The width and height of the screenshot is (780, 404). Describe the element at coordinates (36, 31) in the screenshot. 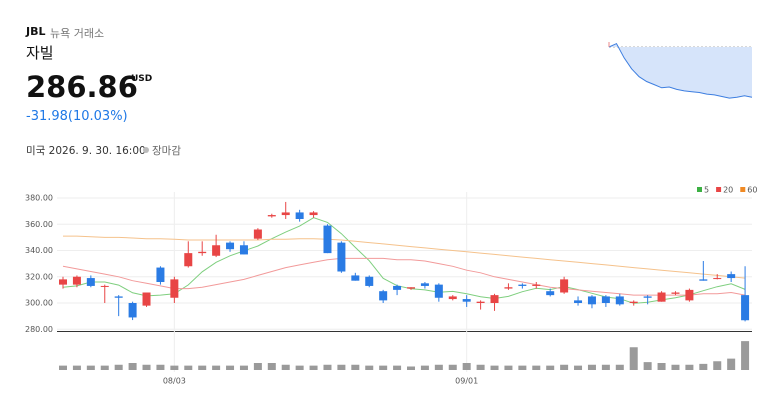

I see `ticker: JBL` at that location.